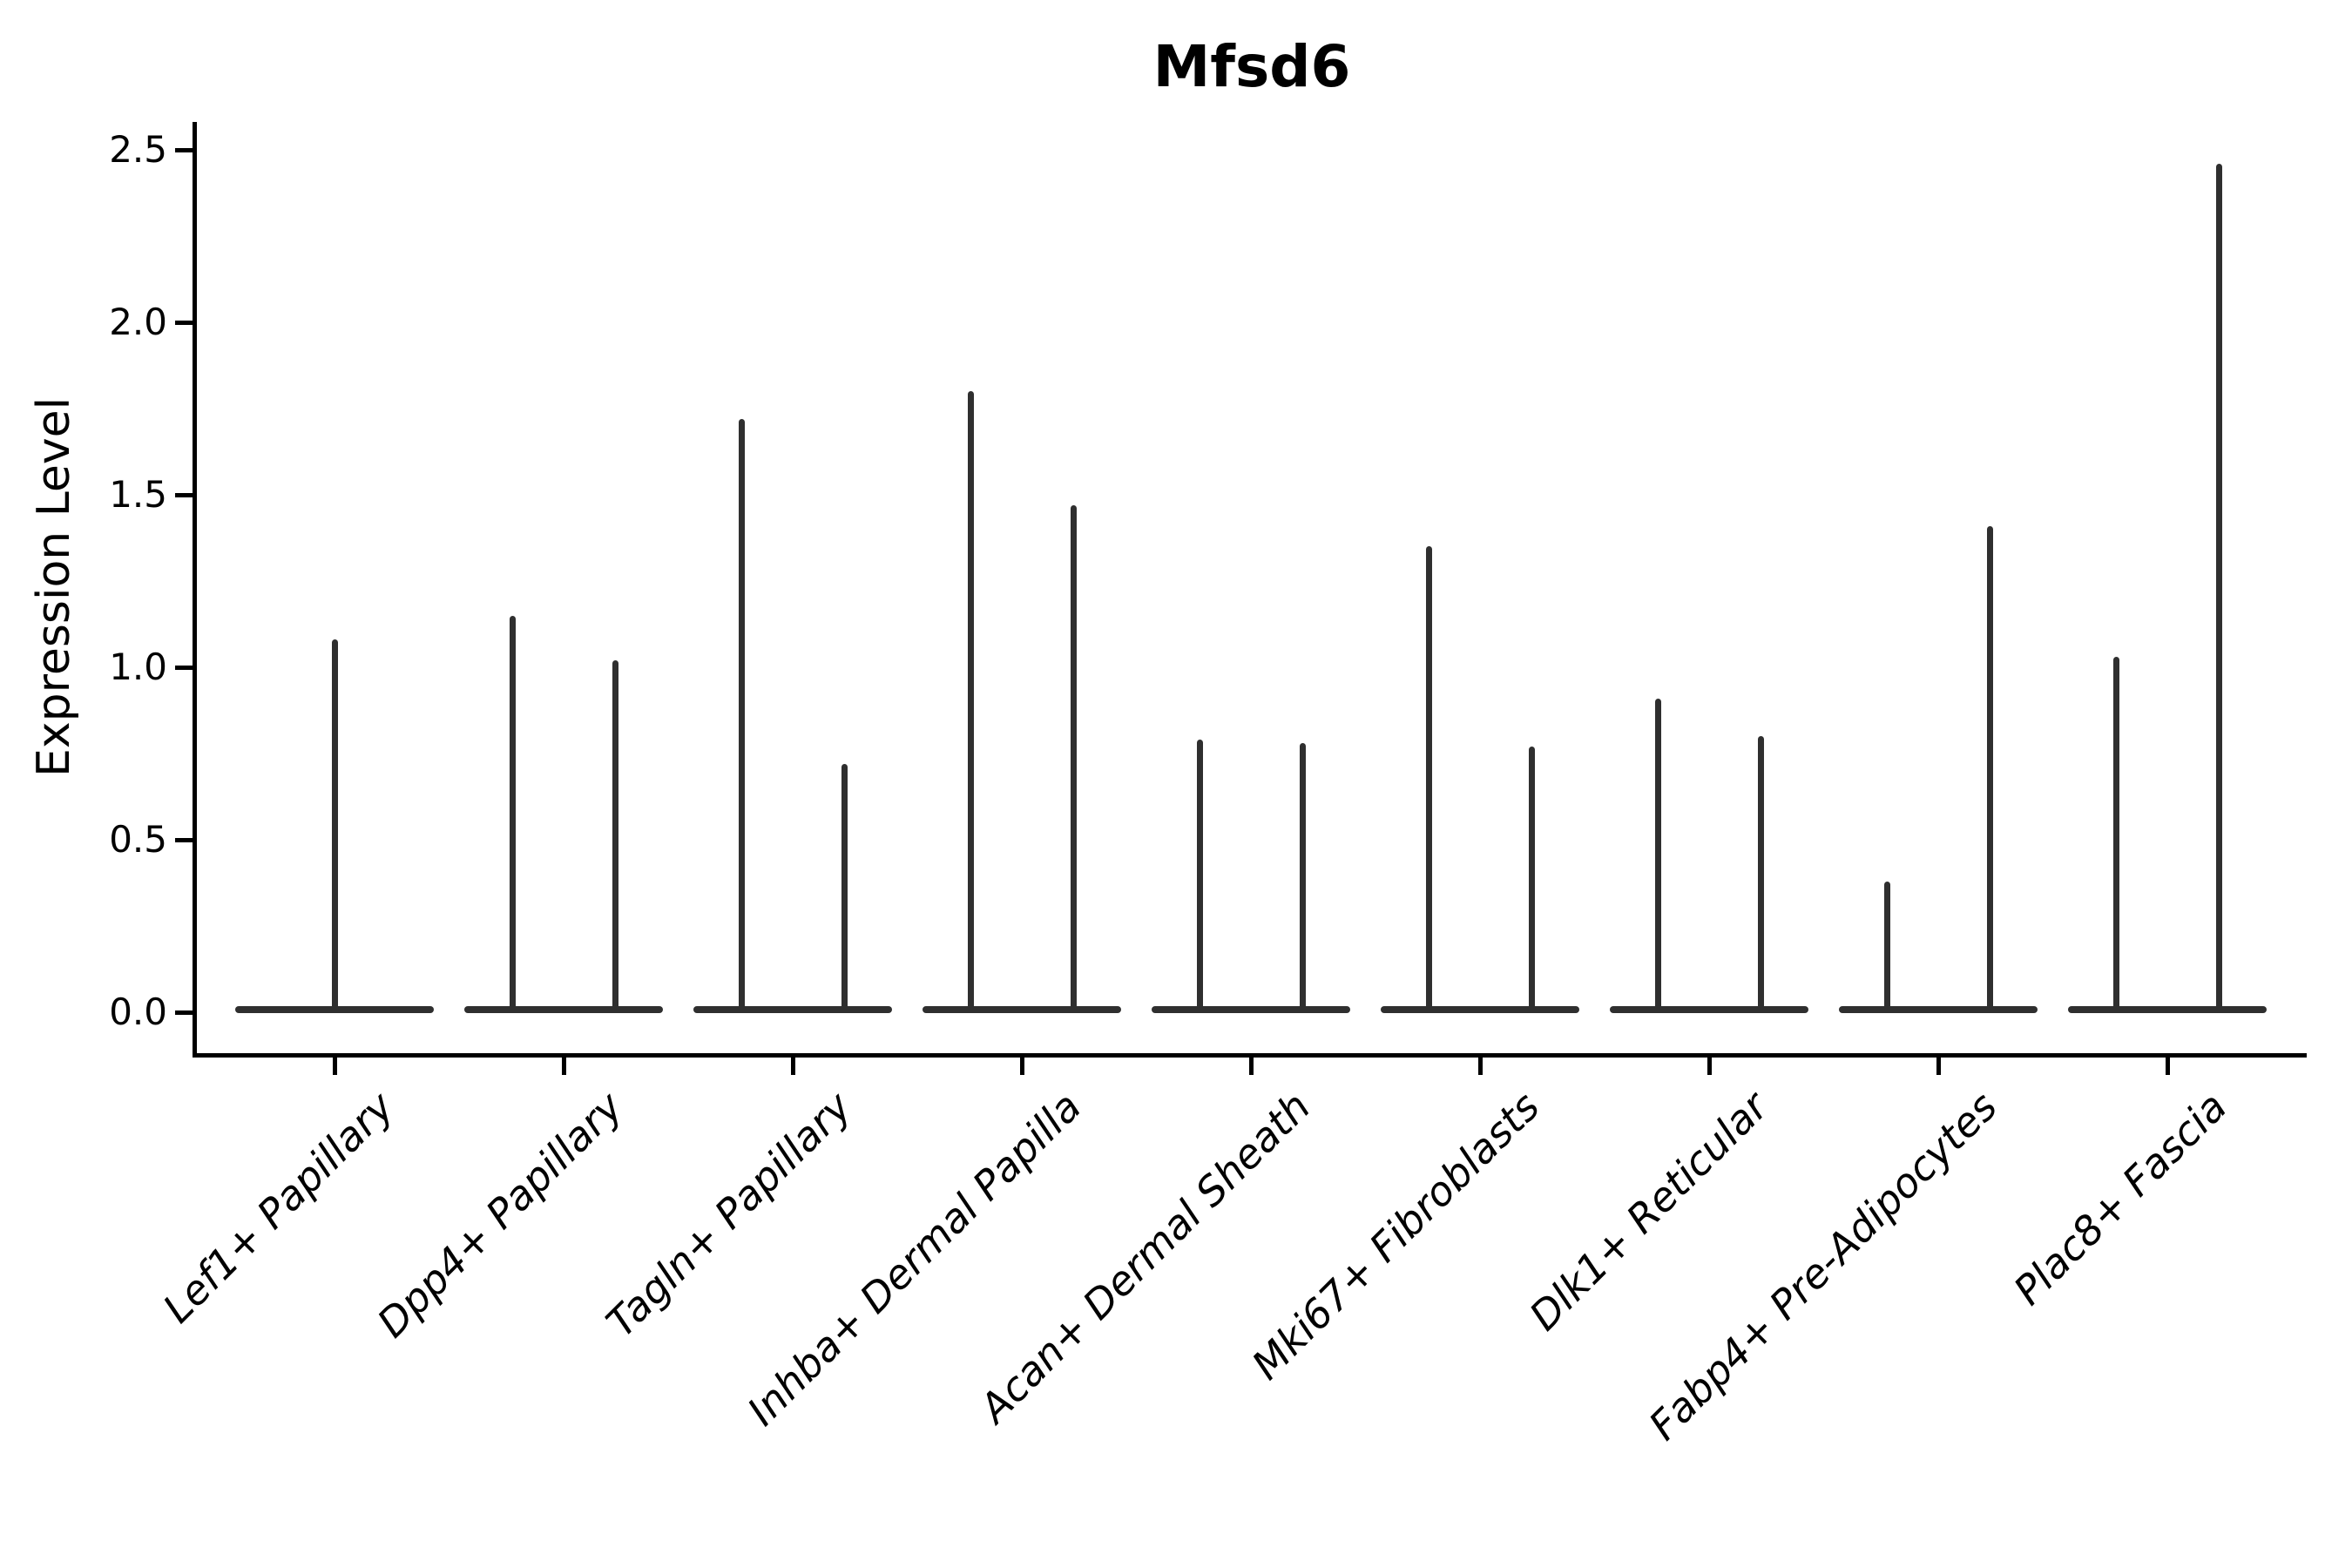 This screenshot has width=2352, height=1568. Describe the element at coordinates (1250, 1055) in the screenshot. I see `x-axis-spine` at that location.